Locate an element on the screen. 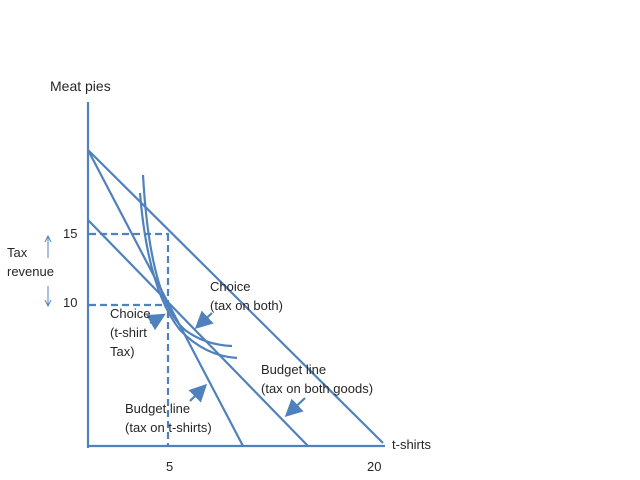 Image resolution: width=640 pixels, height=480 pixels. arrow-choice-tshirt is located at coordinates (156, 322).